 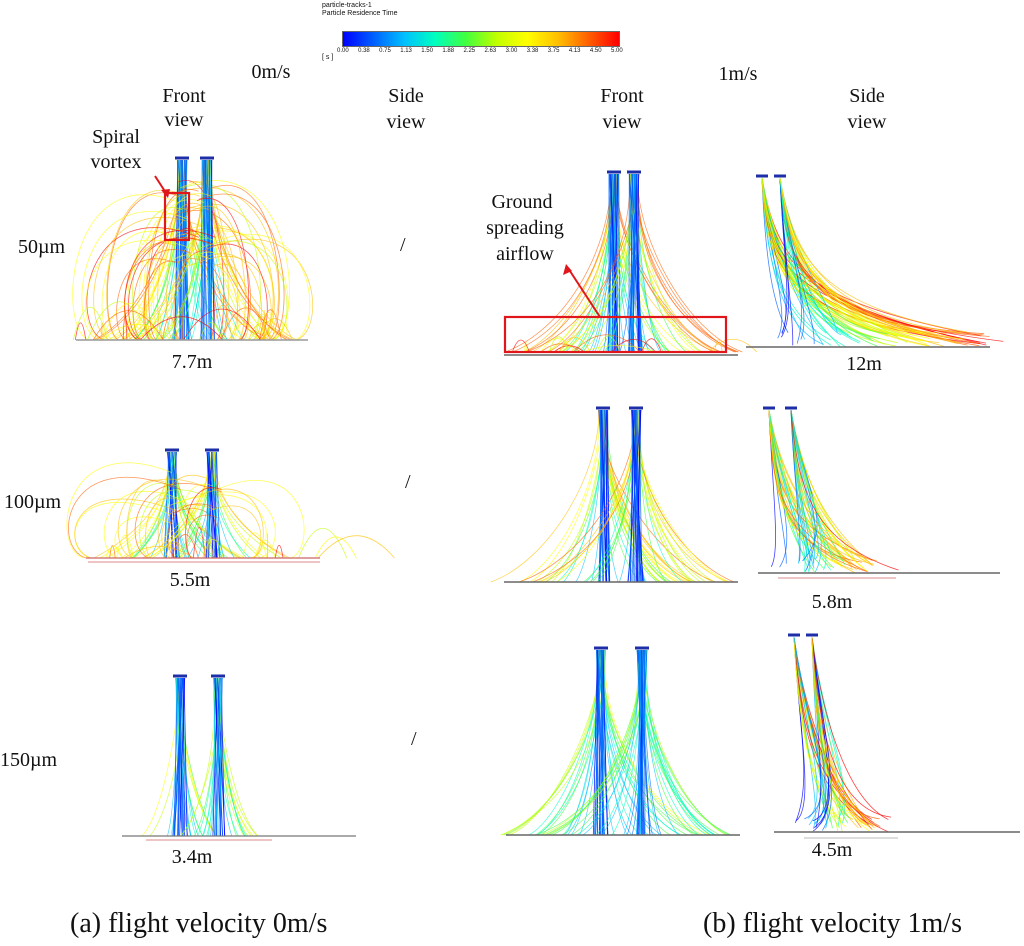 What do you see at coordinates (184, 96) in the screenshot?
I see `front-view-label-left-1: Front` at bounding box center [184, 96].